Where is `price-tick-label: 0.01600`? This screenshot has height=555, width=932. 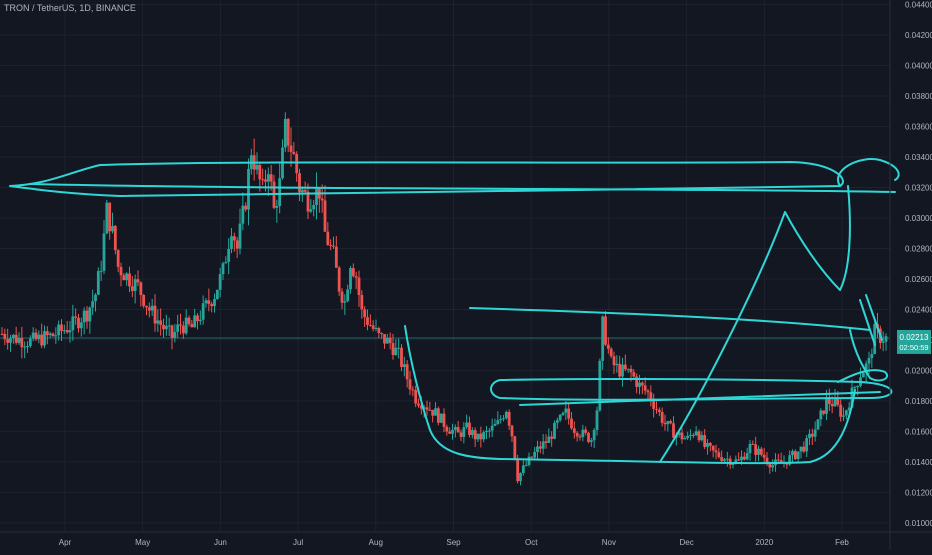 price-tick-label: 0.01600 is located at coordinates (918, 431).